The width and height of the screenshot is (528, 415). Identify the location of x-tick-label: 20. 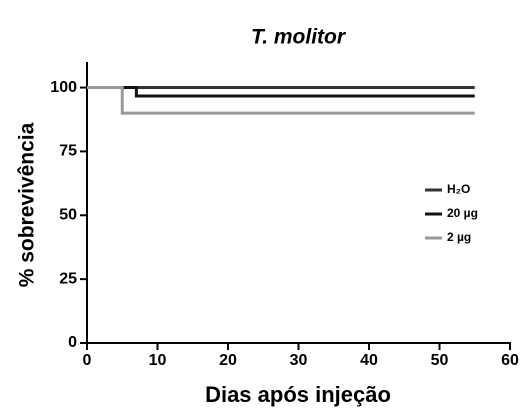
(228, 360).